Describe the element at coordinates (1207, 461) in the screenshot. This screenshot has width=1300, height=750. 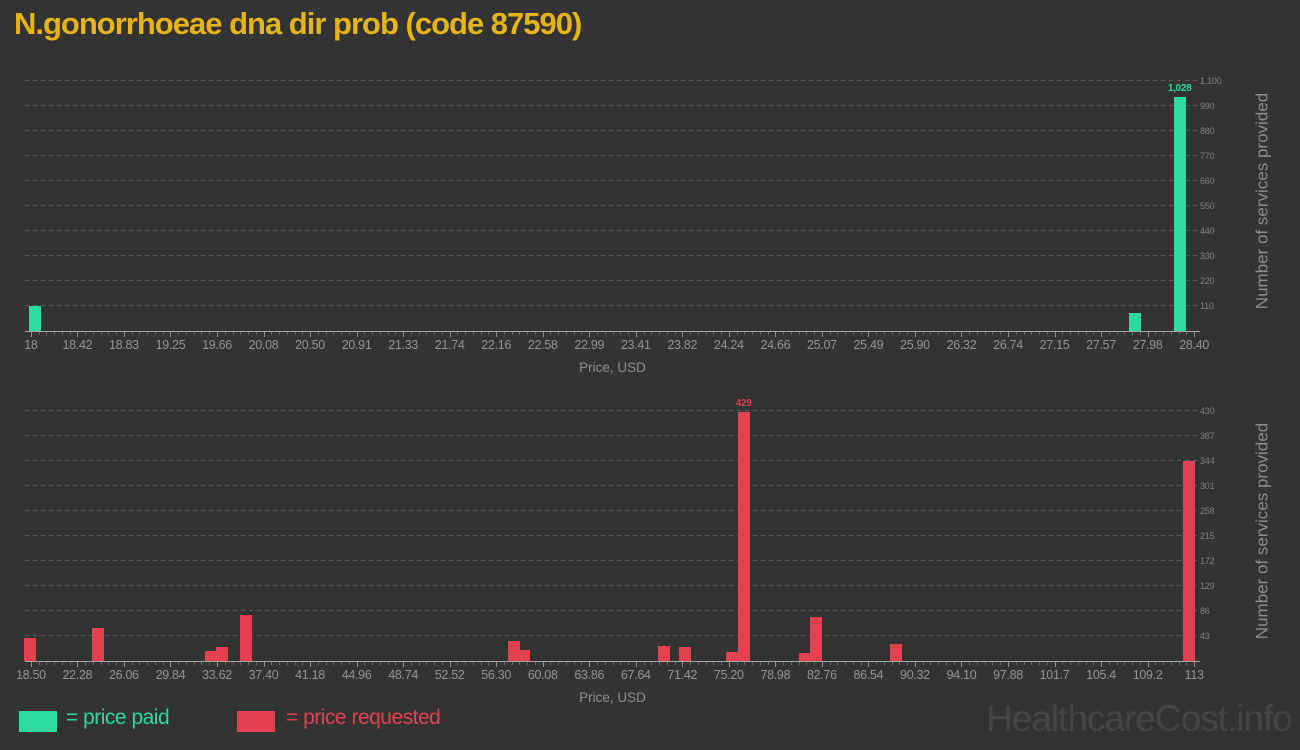
I see `y-tick-label: 344` at that location.